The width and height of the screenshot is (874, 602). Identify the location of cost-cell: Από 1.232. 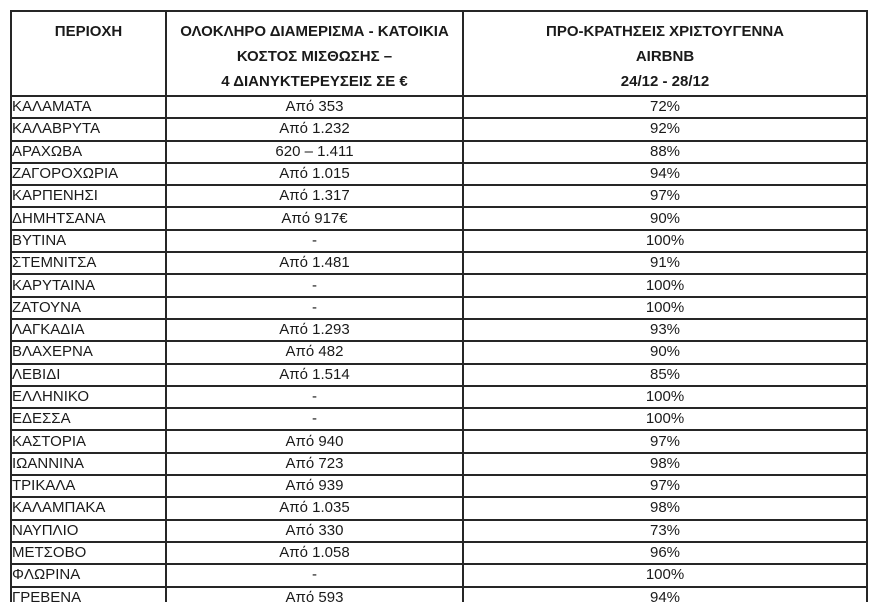
(314, 129).